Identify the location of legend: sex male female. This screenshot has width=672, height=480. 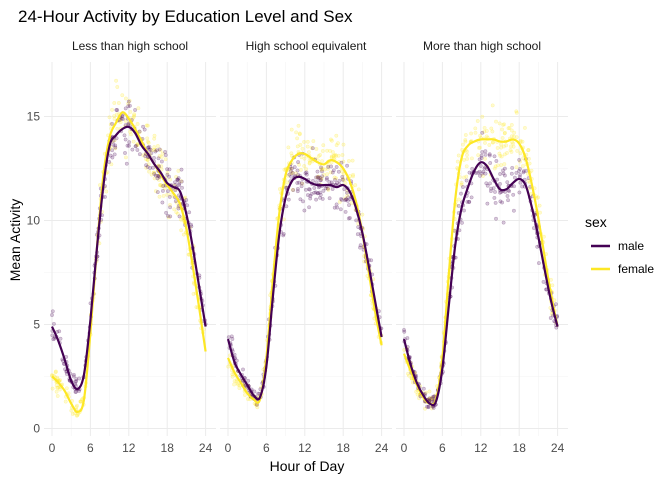
(619, 245).